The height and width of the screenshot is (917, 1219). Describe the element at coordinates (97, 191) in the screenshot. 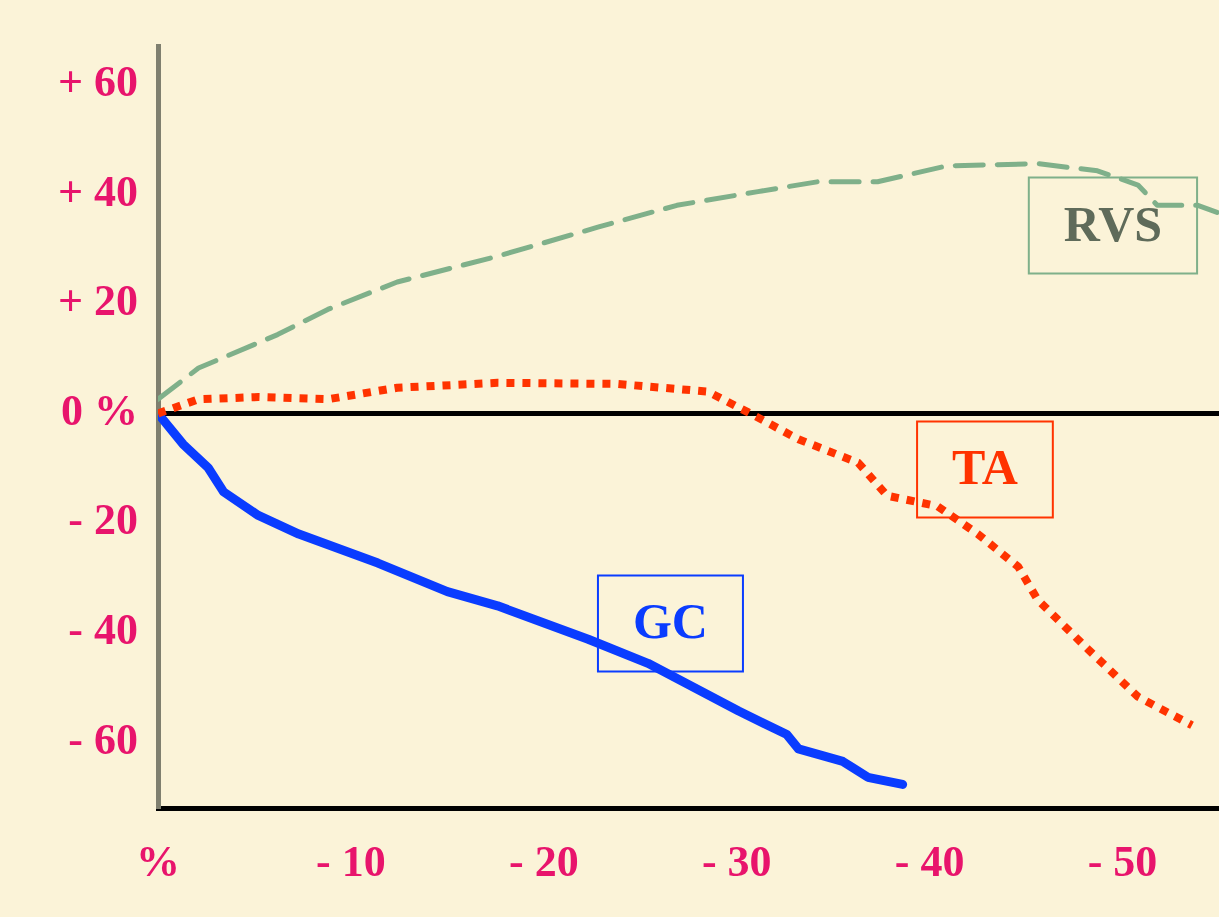

I see `y-tick-label: + 40` at that location.